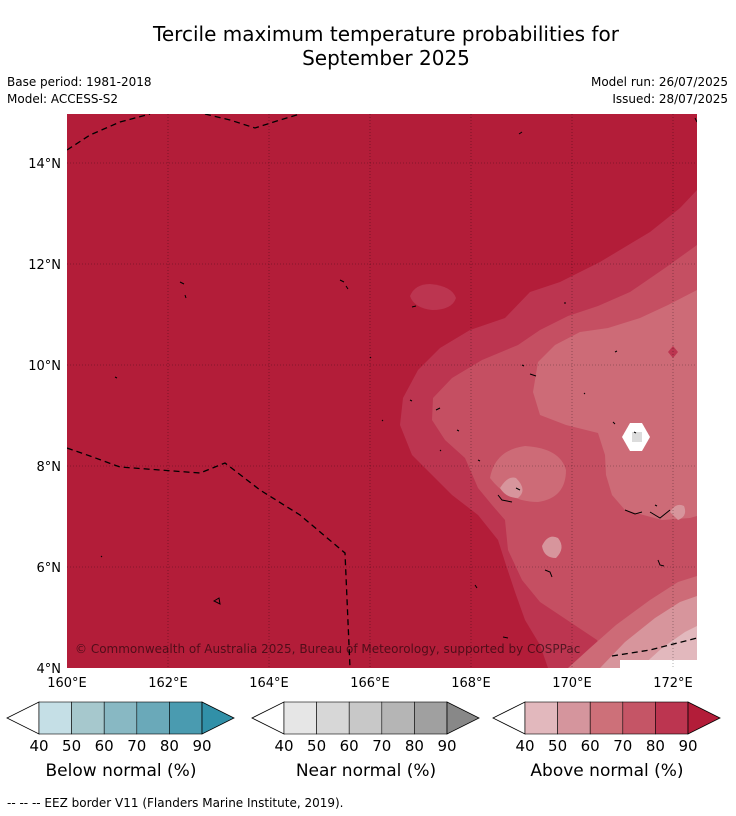  What do you see at coordinates (44, 164) in the screenshot?
I see `lat-label: 14°N` at bounding box center [44, 164].